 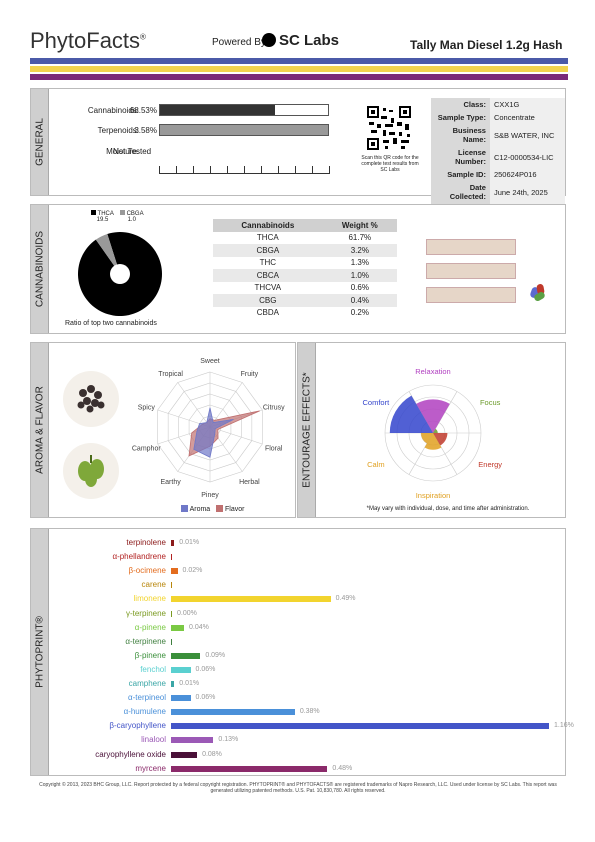 I want to click on info-value: C12-0000534-LIC, so click(x=527, y=157).